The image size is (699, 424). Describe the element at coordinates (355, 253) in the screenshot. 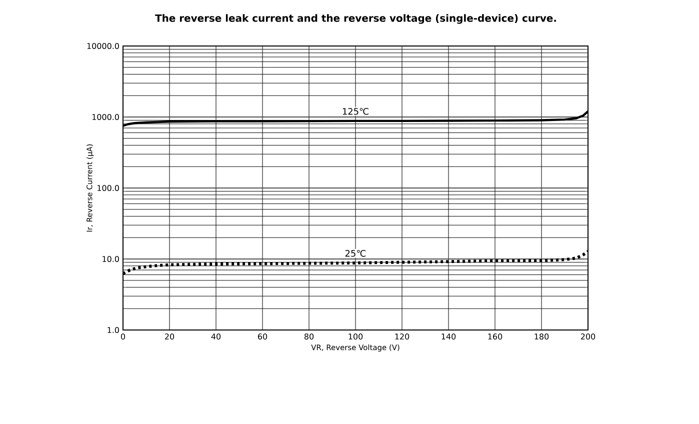

I see `series-label: 25℃` at that location.